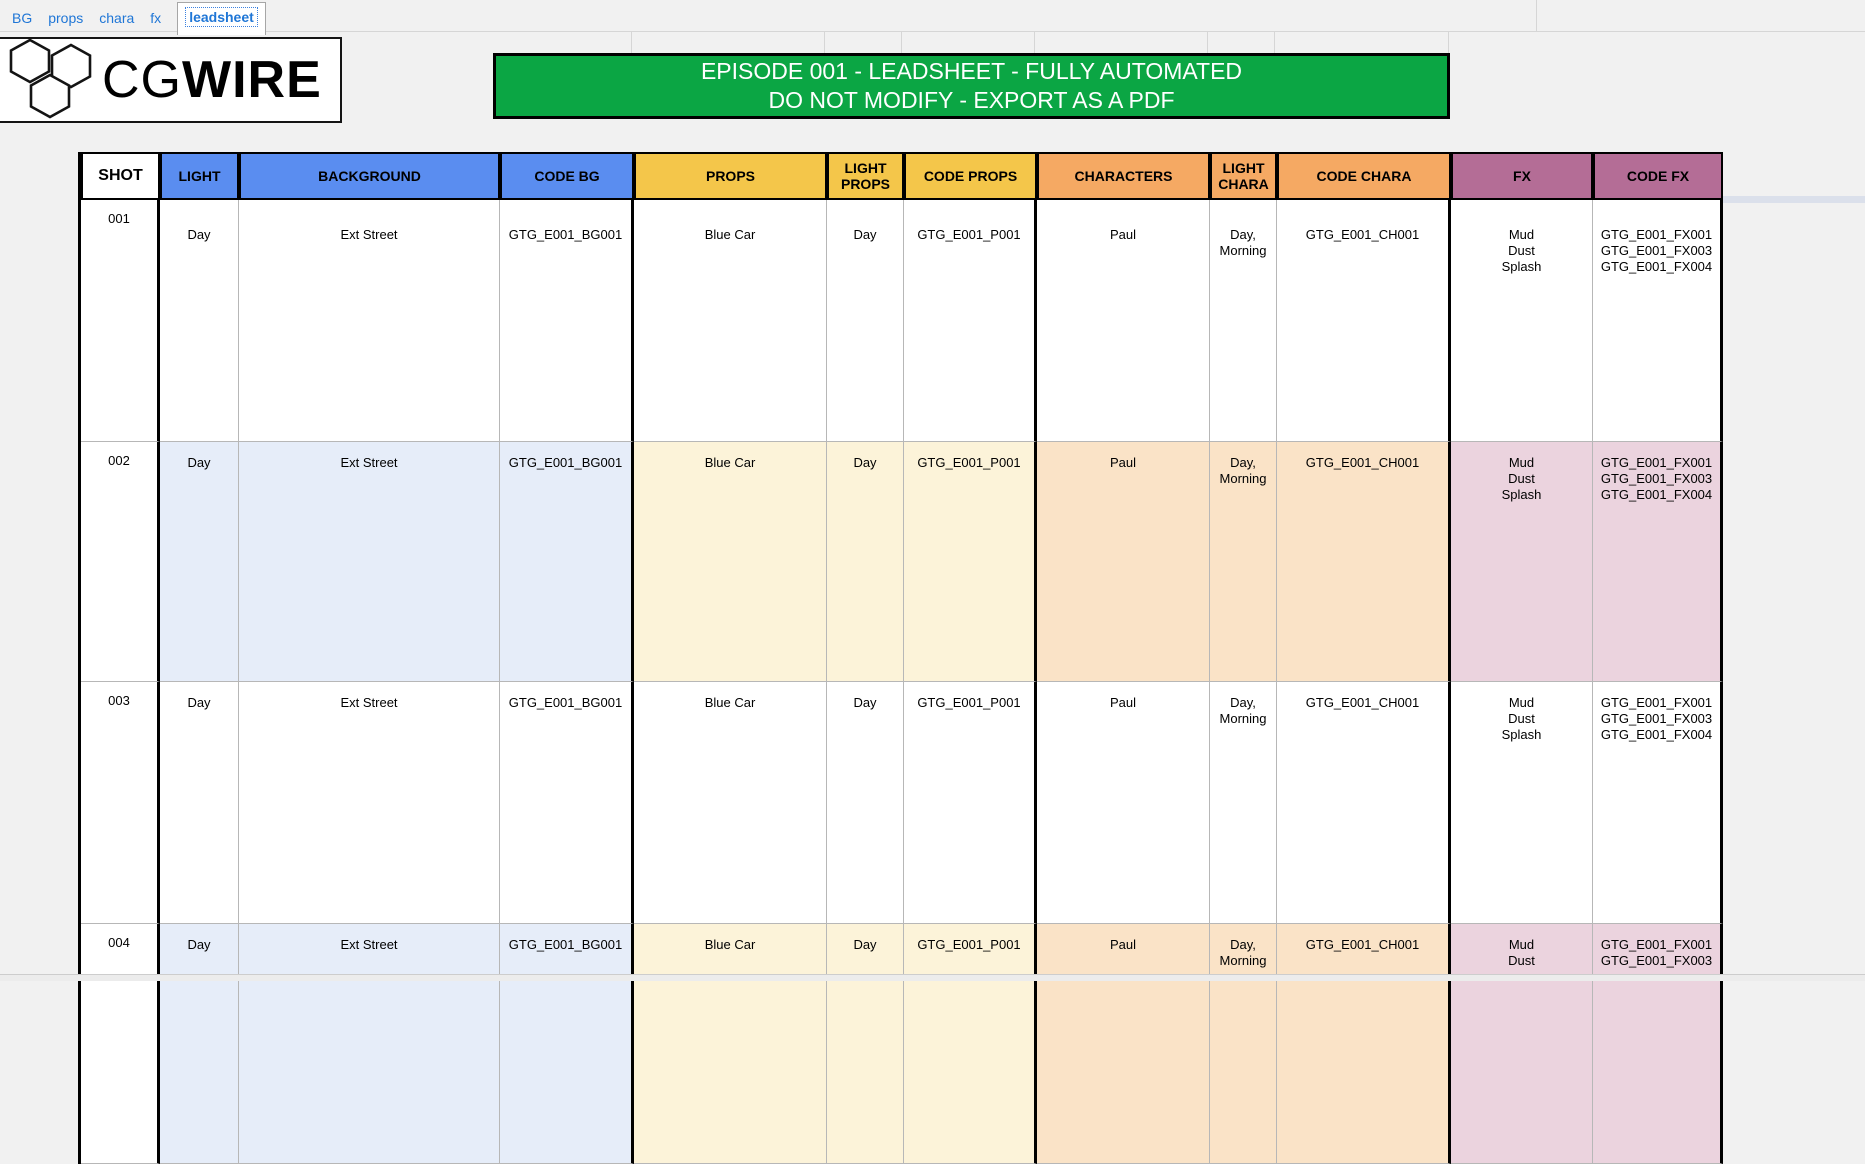  What do you see at coordinates (199, 562) in the screenshot?
I see `cell-light-row-002: Day` at bounding box center [199, 562].